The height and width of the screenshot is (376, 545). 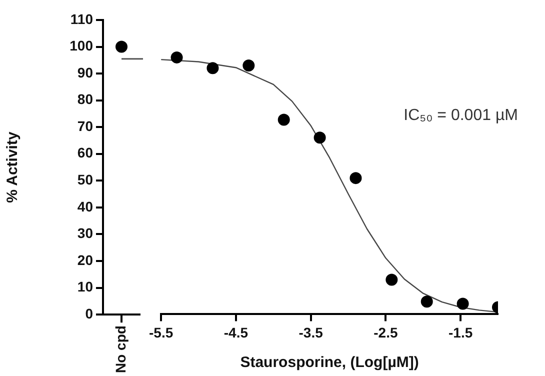 What do you see at coordinates (461, 115) in the screenshot?
I see `annotation: IC₅₀ = 0.001 µM` at bounding box center [461, 115].